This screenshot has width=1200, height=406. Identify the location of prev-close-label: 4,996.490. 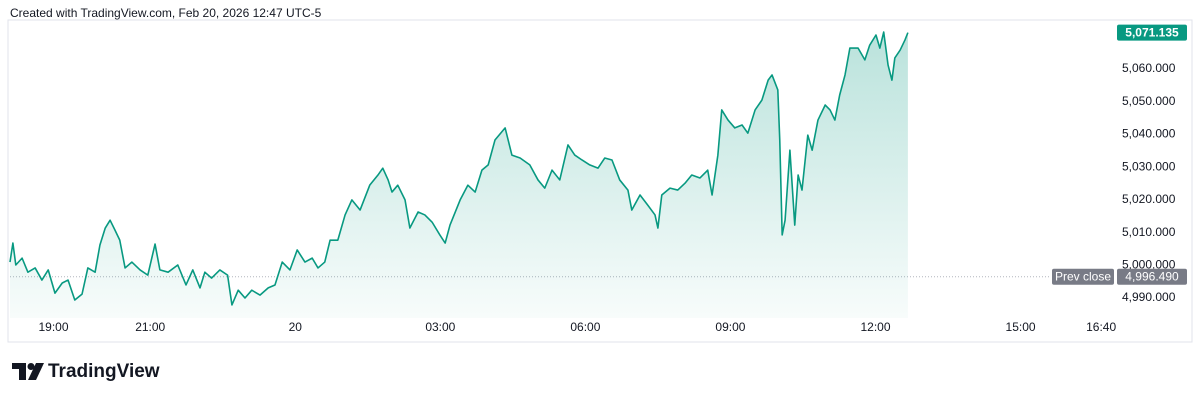
(1152, 276).